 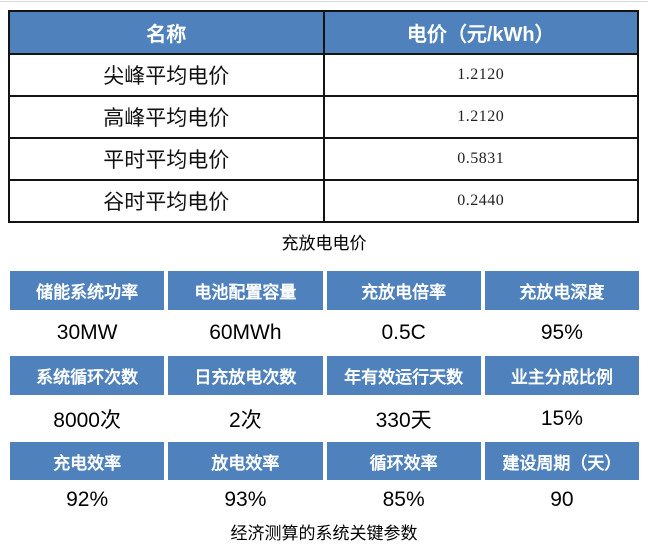 What do you see at coordinates (324, 533) in the screenshot?
I see `param-table-caption: 经济测算的系统关键参数` at bounding box center [324, 533].